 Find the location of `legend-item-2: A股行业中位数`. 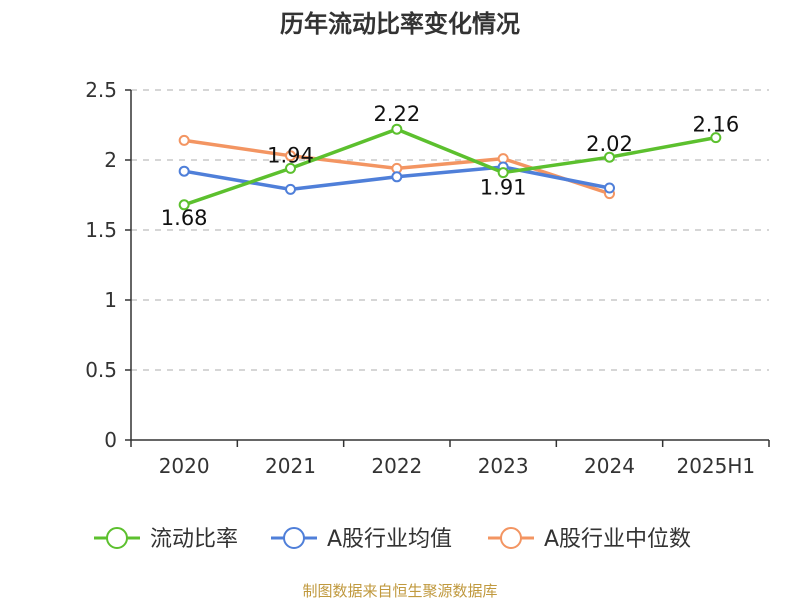

legend-item-2: A股行业中位数 is located at coordinates (589, 539).